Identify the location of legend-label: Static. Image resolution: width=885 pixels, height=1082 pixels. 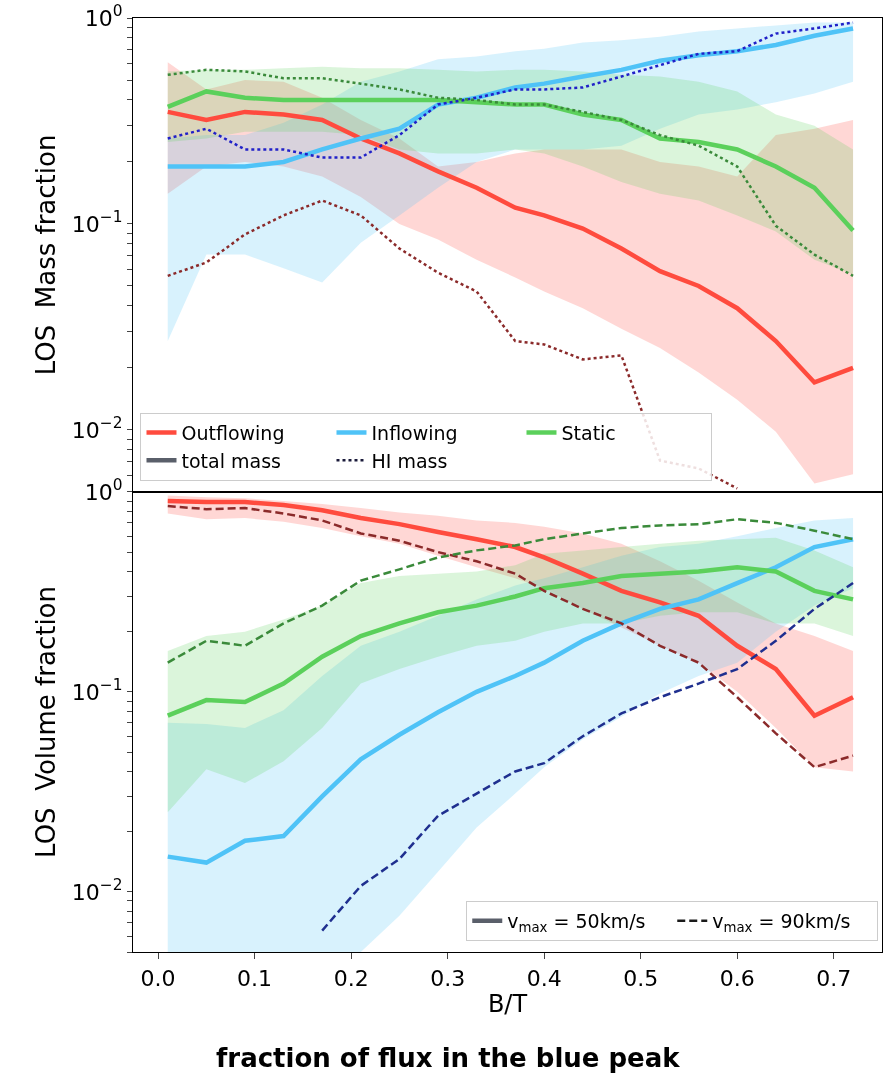
(588, 432).